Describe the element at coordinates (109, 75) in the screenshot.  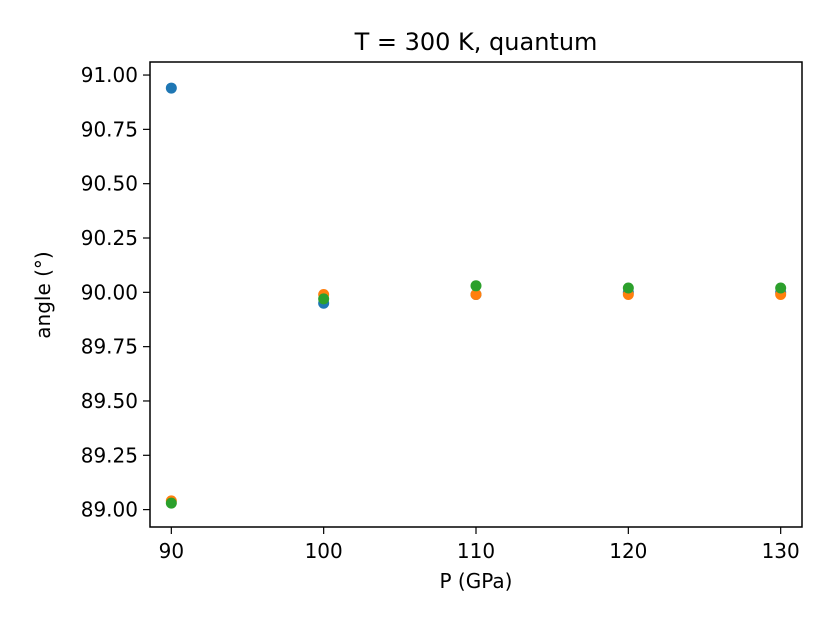
I see `y-tick-label: 91.00` at that location.